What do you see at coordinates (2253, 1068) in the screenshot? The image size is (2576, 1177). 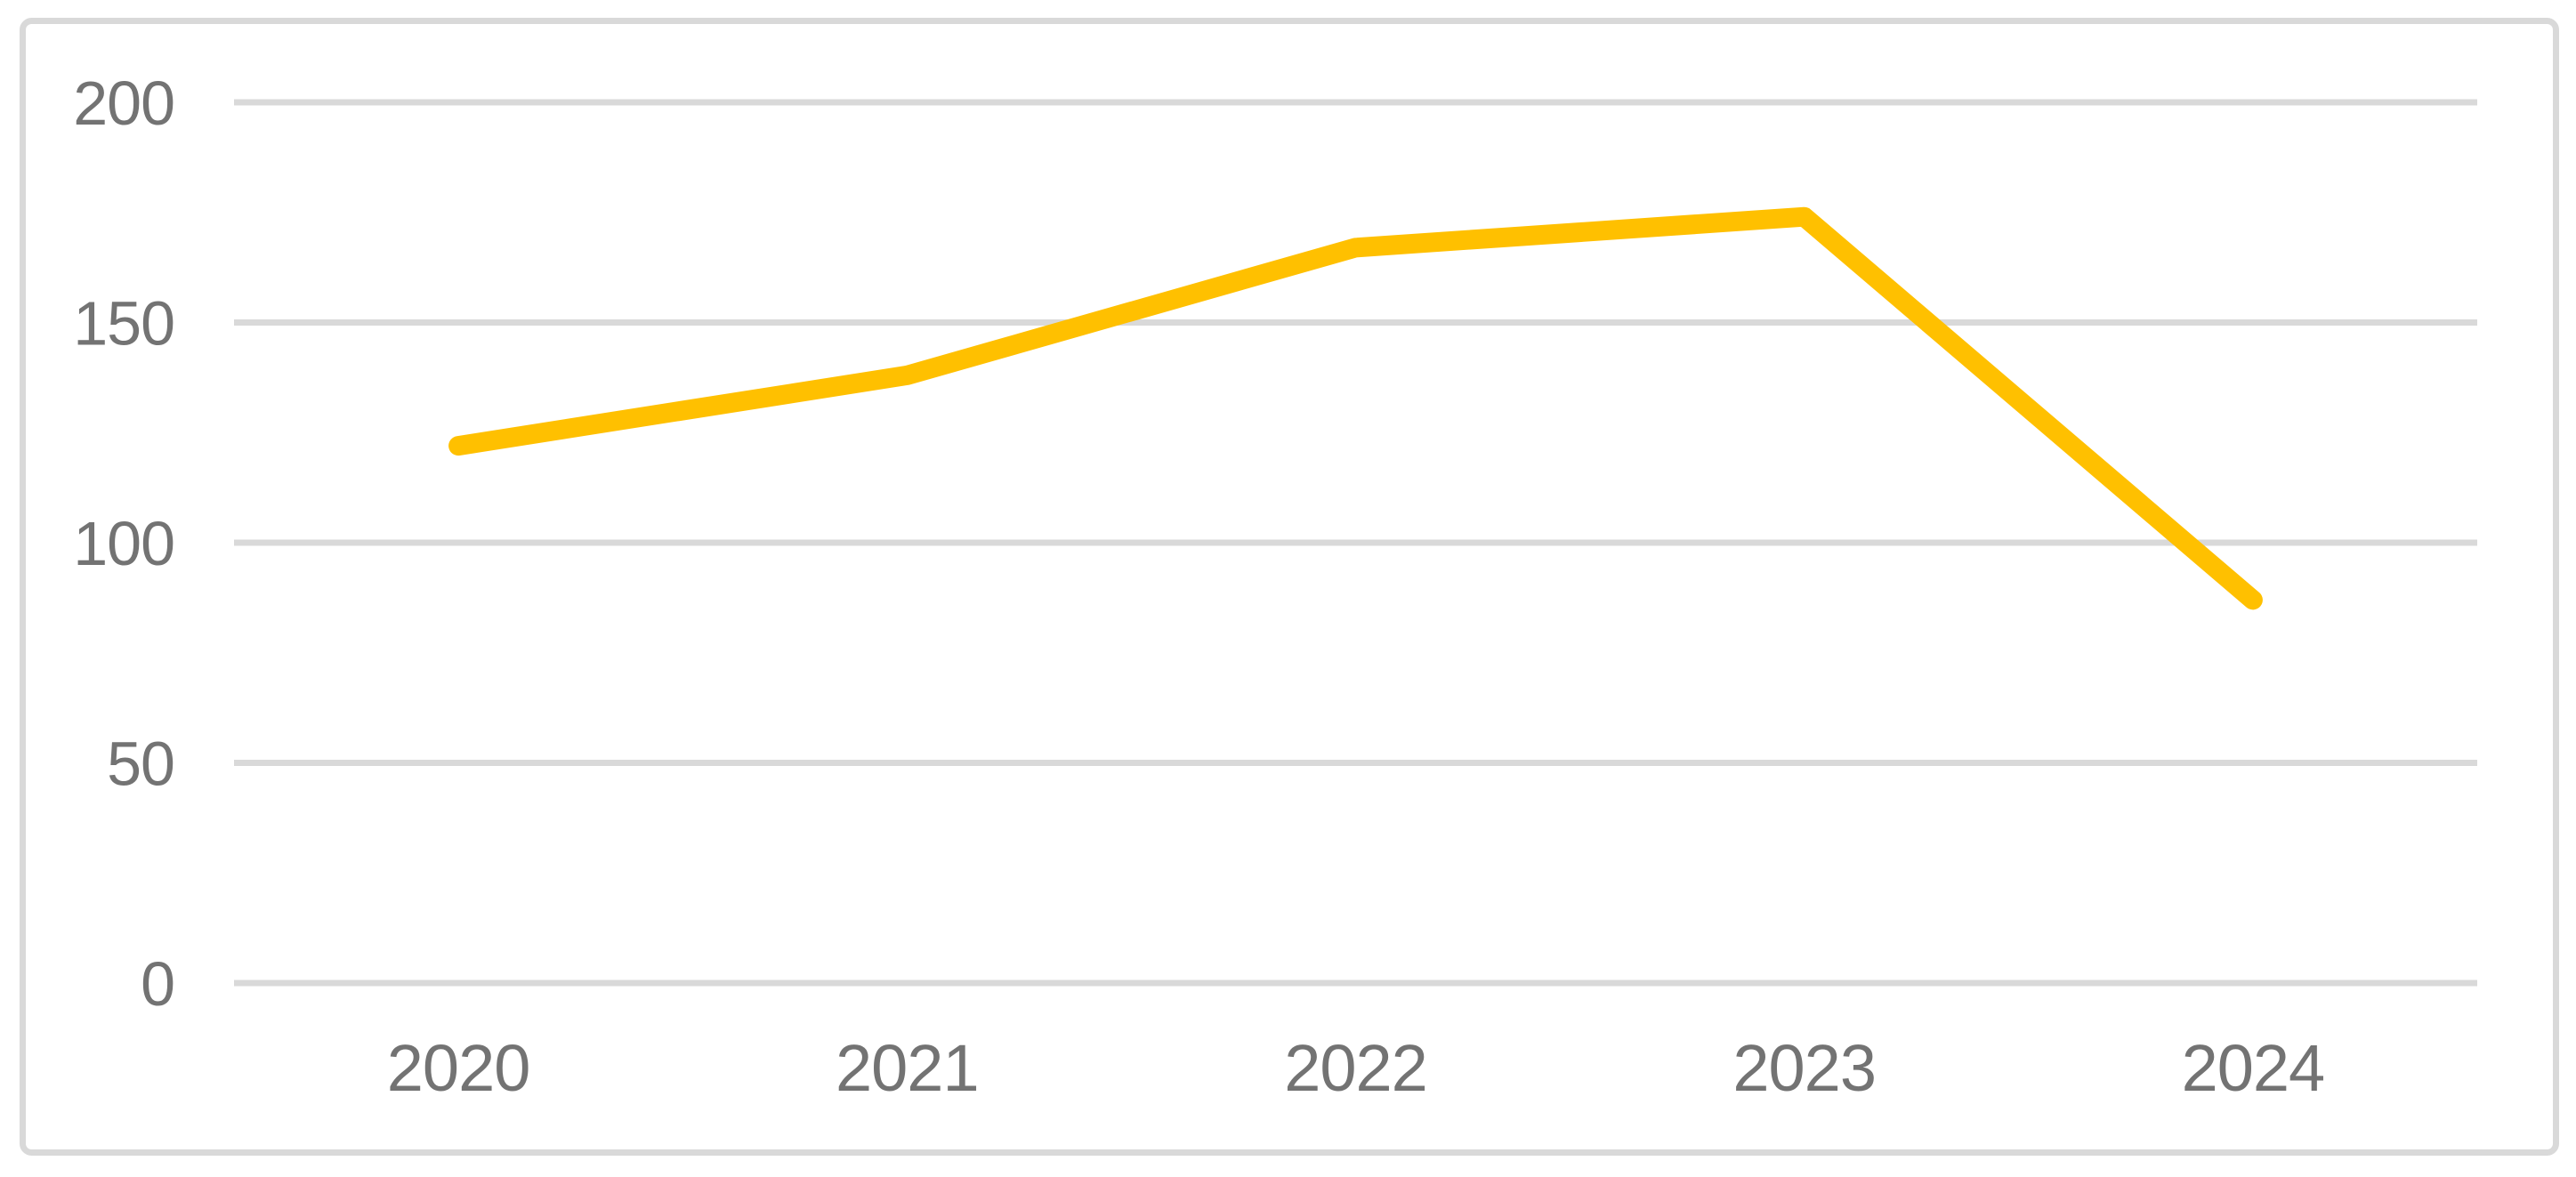 I see `x-tick-label: 2024` at bounding box center [2253, 1068].